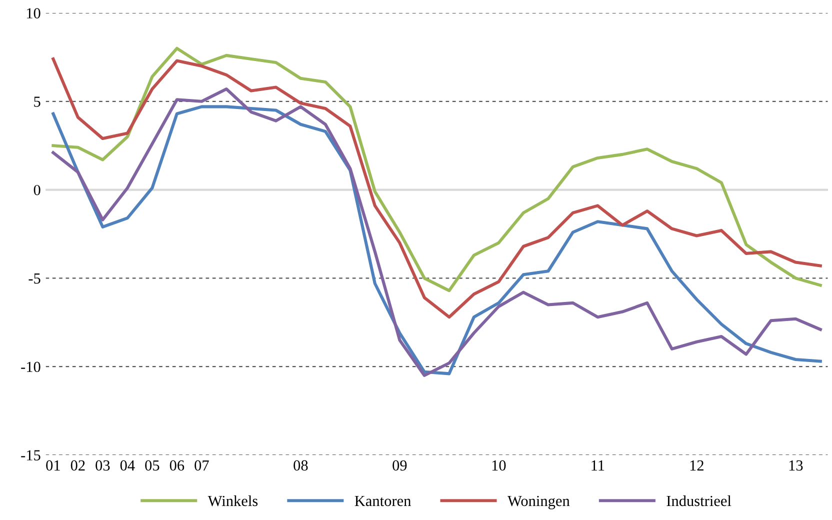 This screenshot has width=832, height=520. What do you see at coordinates (538, 503) in the screenshot?
I see `legend-label: Woningen` at bounding box center [538, 503].